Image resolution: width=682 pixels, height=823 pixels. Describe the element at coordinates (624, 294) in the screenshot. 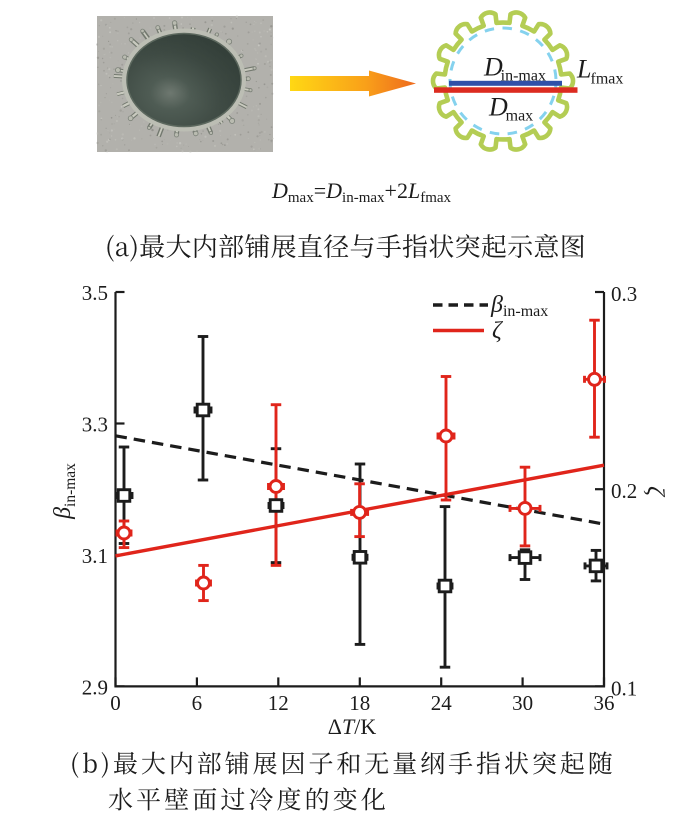

I see `svg-text: 0.3` at that location.